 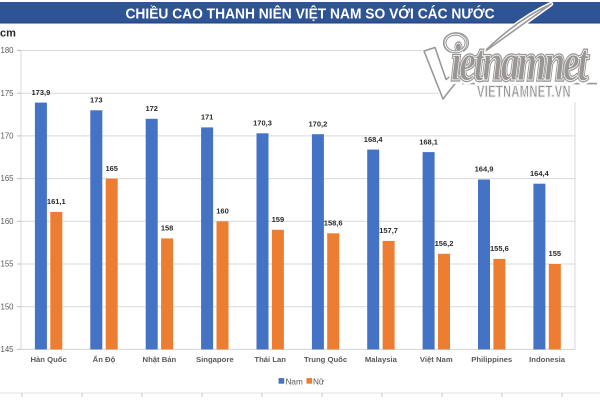 What do you see at coordinates (7, 93) in the screenshot?
I see `svg-text: 175` at bounding box center [7, 93].